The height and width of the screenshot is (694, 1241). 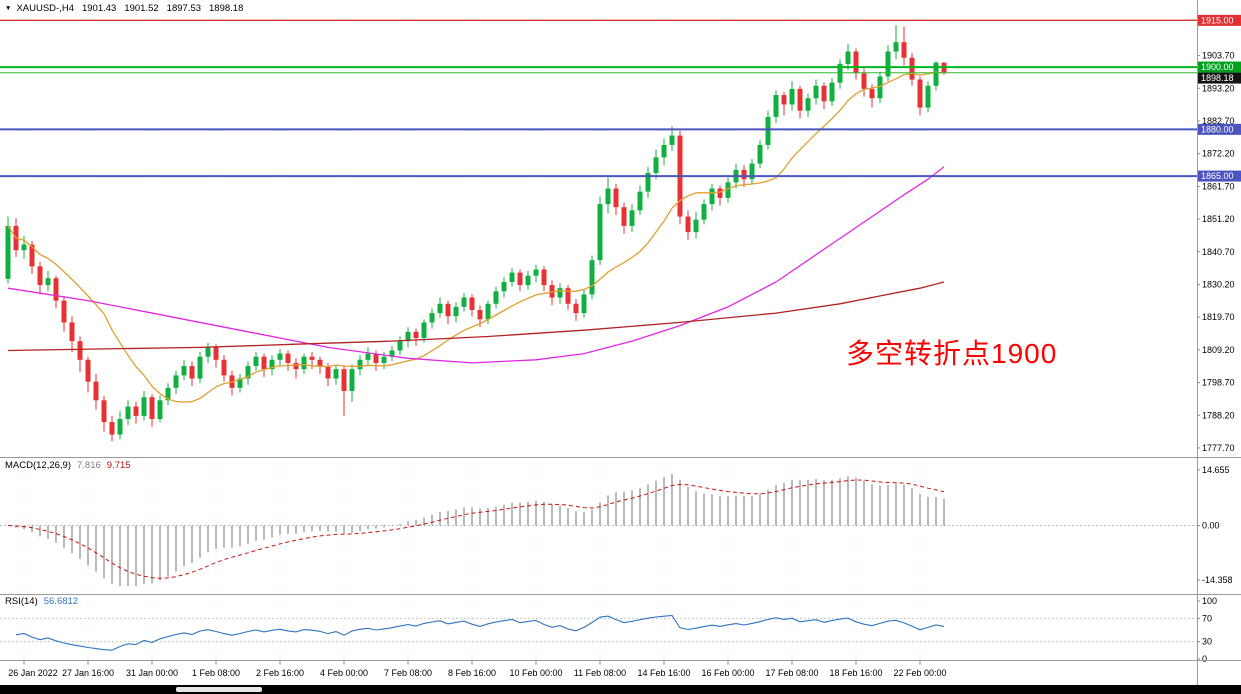 What do you see at coordinates (99, 8) in the screenshot?
I see `ohlc-open: 1901.43` at bounding box center [99, 8].